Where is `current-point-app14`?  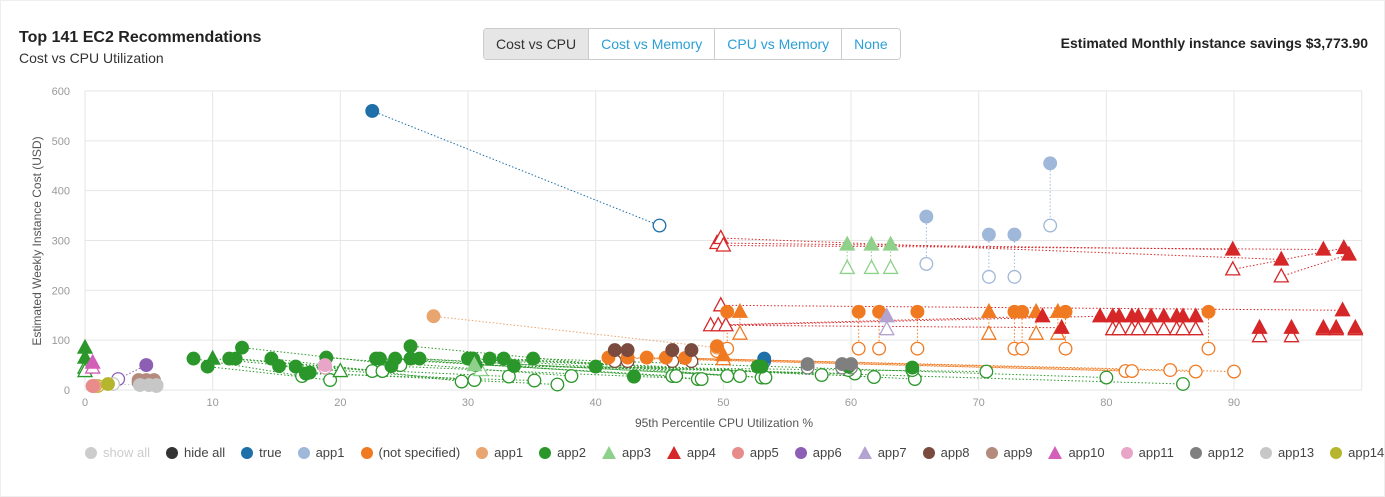 current-point-app14 is located at coordinates (108, 384).